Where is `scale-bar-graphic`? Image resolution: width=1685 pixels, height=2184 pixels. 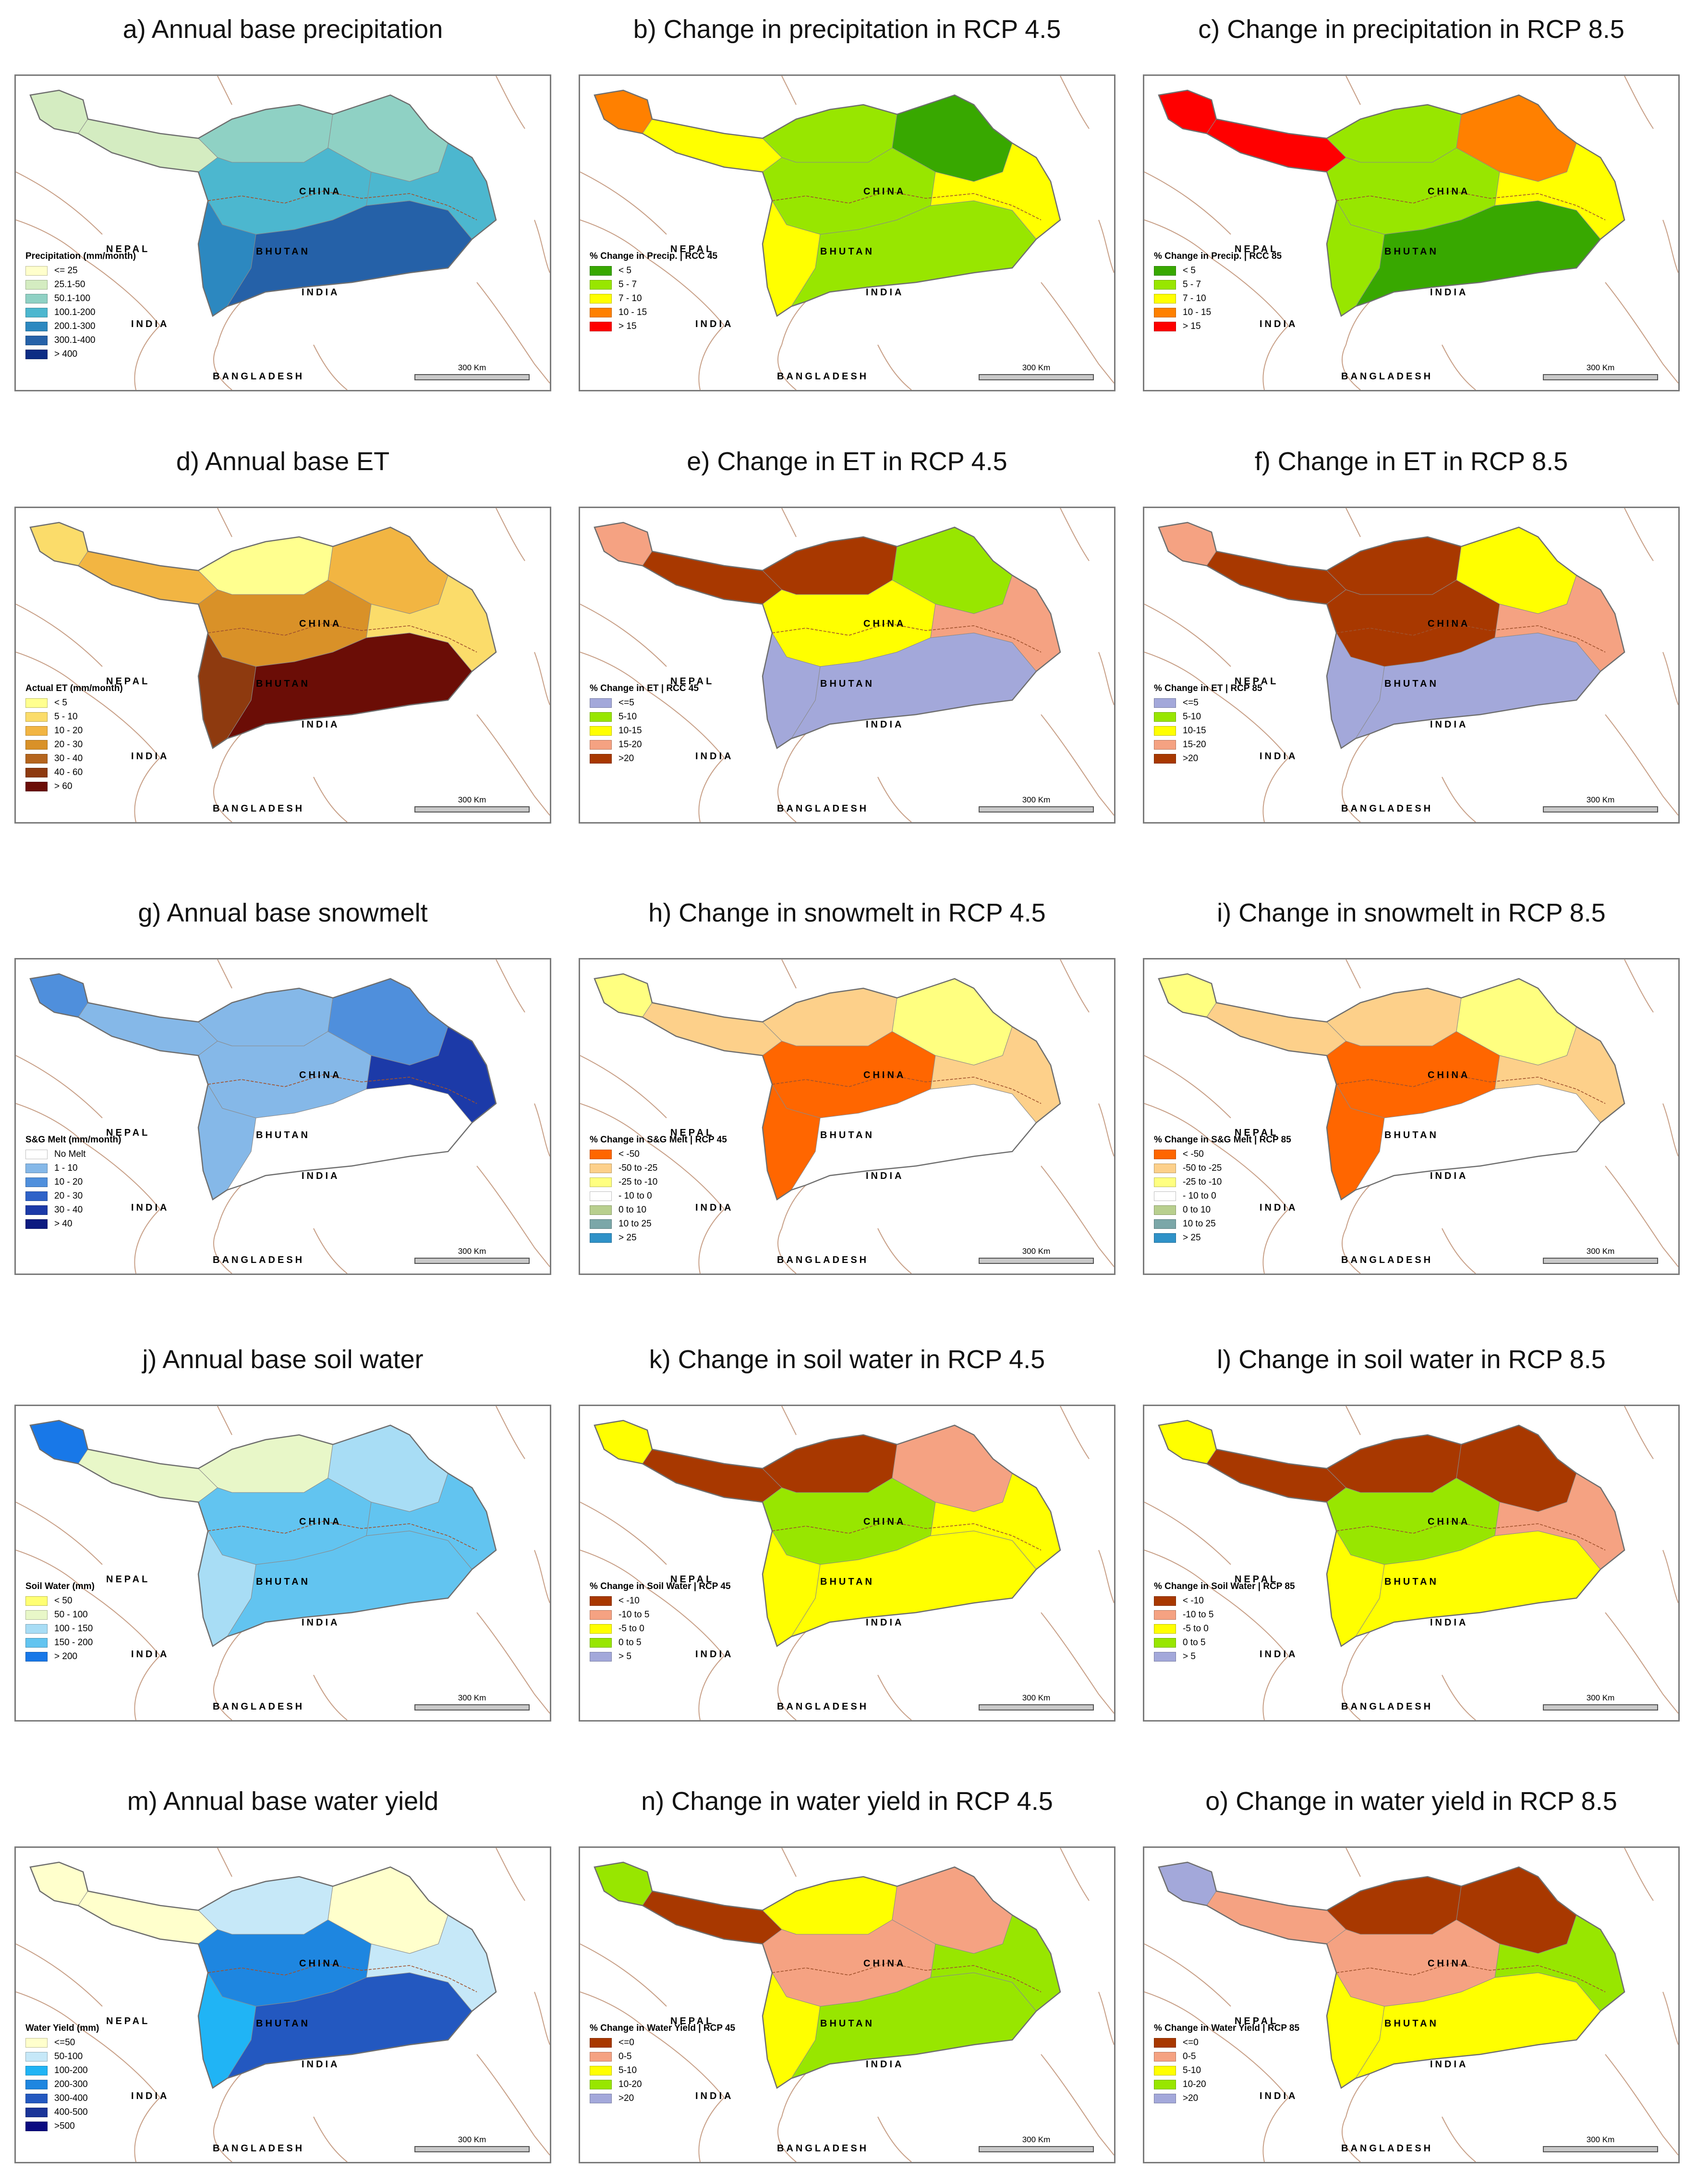
scale-bar-graphic is located at coordinates (472, 1261).